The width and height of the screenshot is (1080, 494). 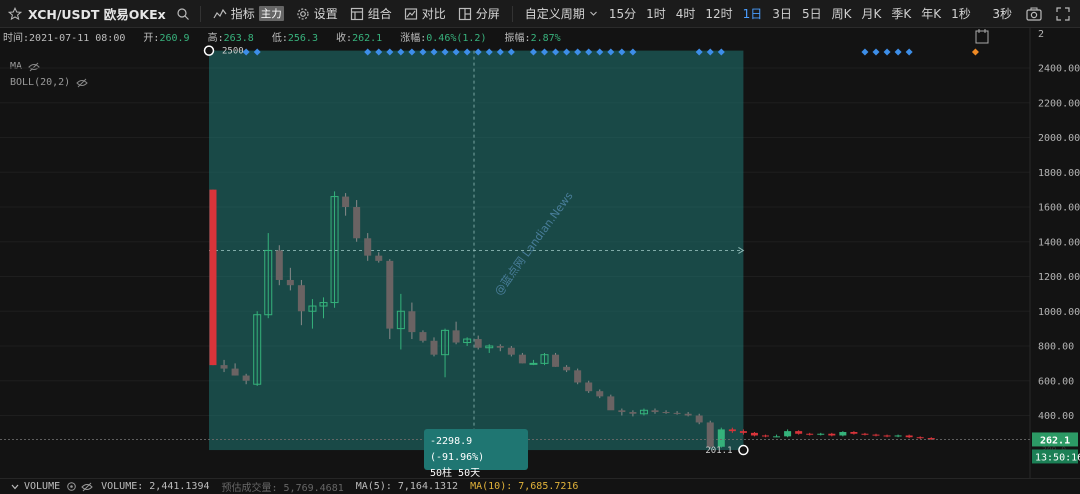 I want to click on current-price-tag, so click(x=1055, y=439).